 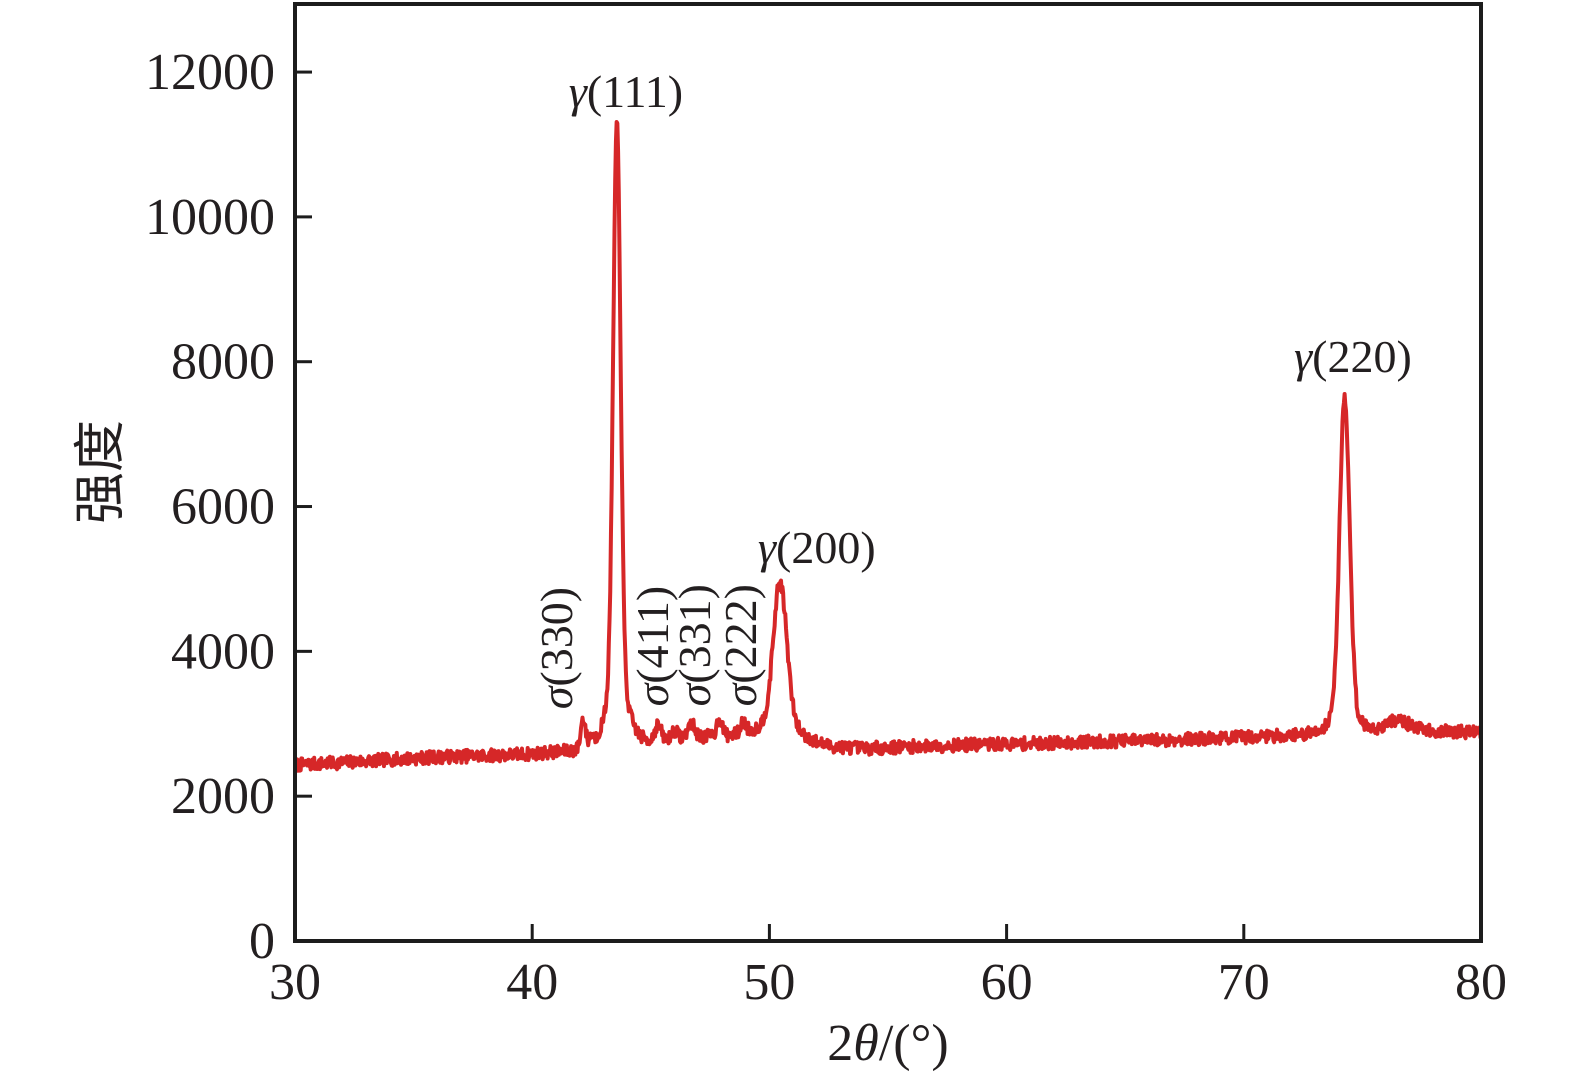 I want to click on x-tick-label-60: 60, so click(x=1007, y=982).